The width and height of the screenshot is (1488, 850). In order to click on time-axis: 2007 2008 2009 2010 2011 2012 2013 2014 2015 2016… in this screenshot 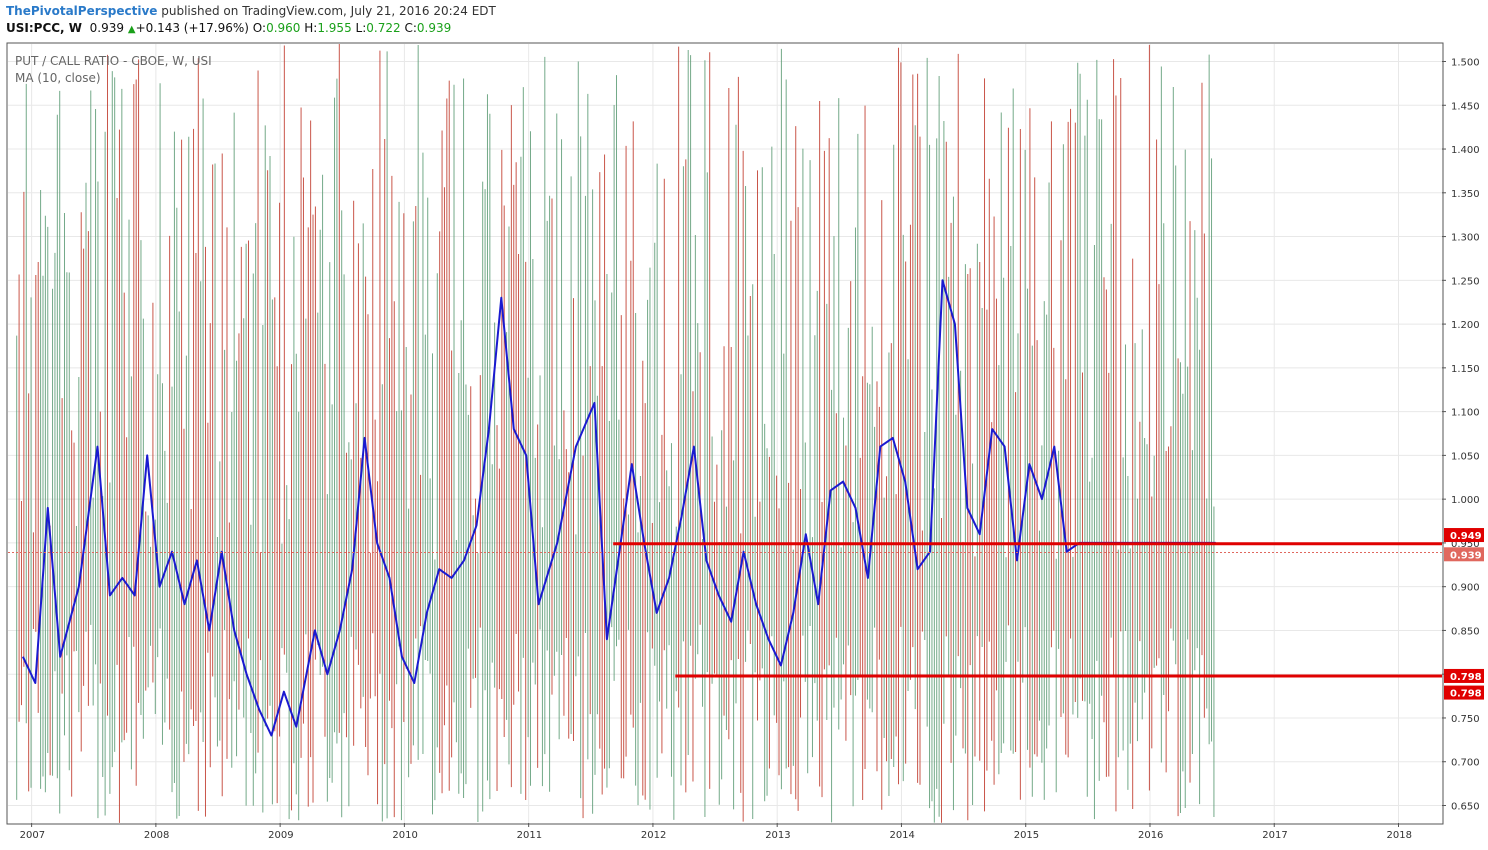, I will do `click(716, 832)`.